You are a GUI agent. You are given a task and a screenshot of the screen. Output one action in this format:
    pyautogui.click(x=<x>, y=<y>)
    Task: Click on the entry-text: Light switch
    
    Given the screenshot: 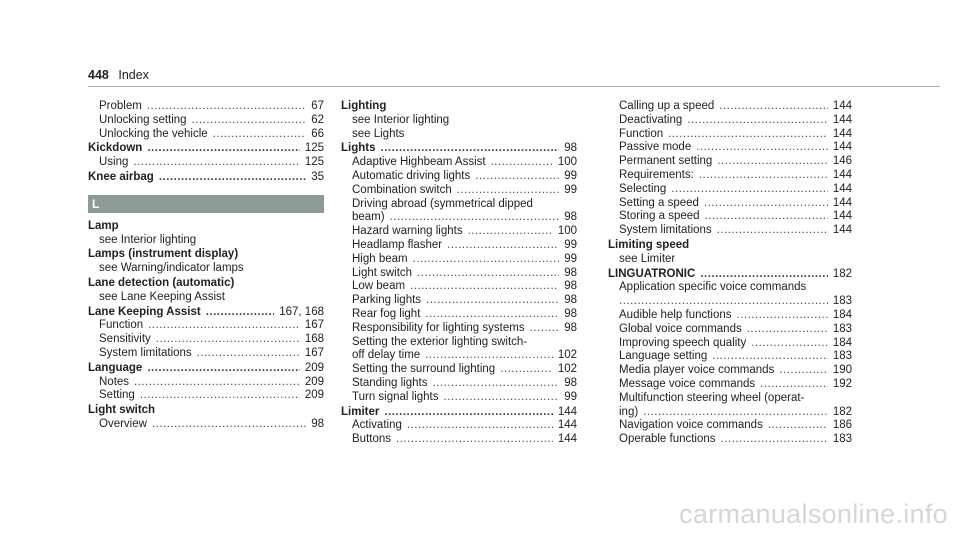 What is the action you would take?
    pyautogui.click(x=122, y=410)
    